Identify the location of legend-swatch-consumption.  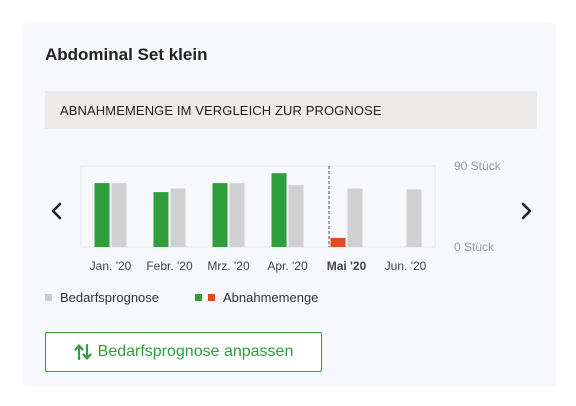
(199, 297).